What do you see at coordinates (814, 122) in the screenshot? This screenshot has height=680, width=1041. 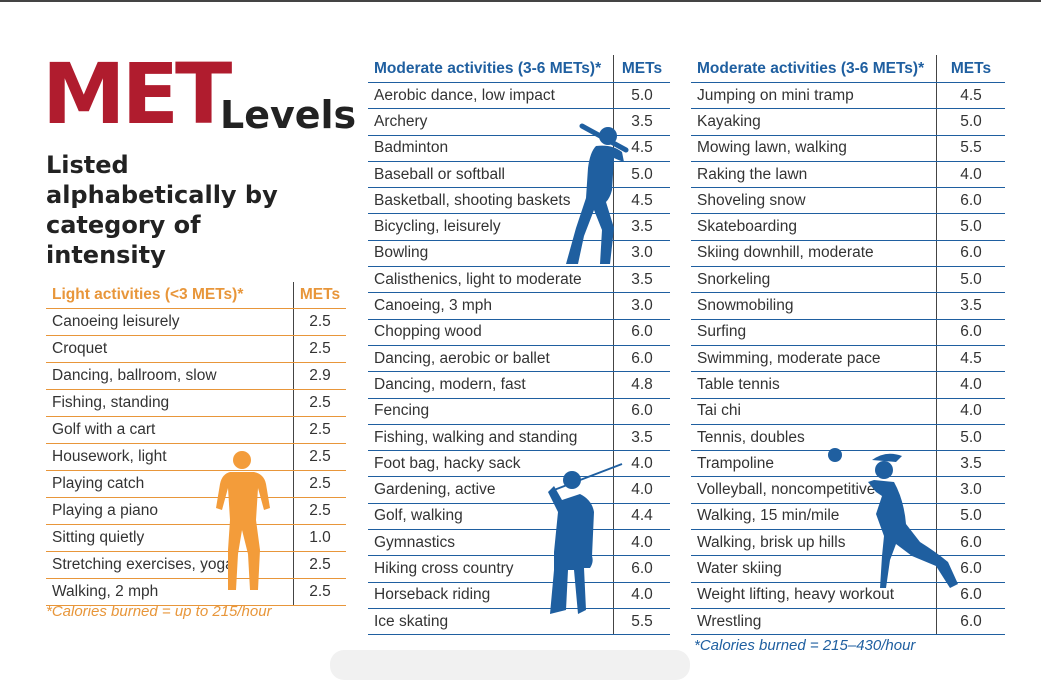 I see `activity-name: Kayaking` at bounding box center [814, 122].